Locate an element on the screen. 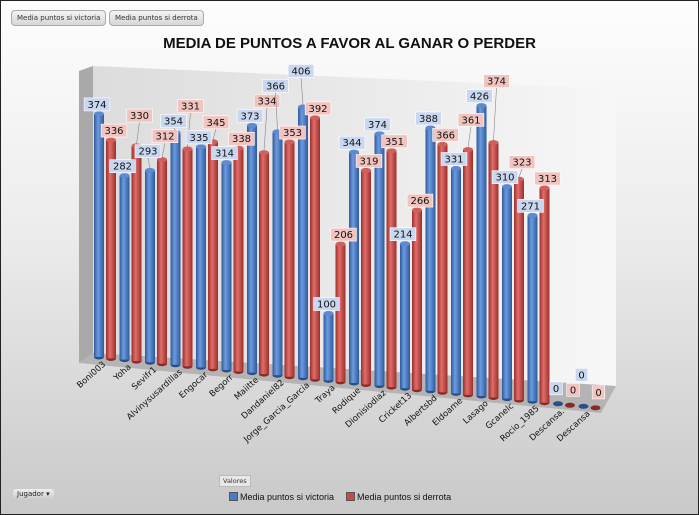  filter-button-derrota: Media puntos si derrota is located at coordinates (156, 18).